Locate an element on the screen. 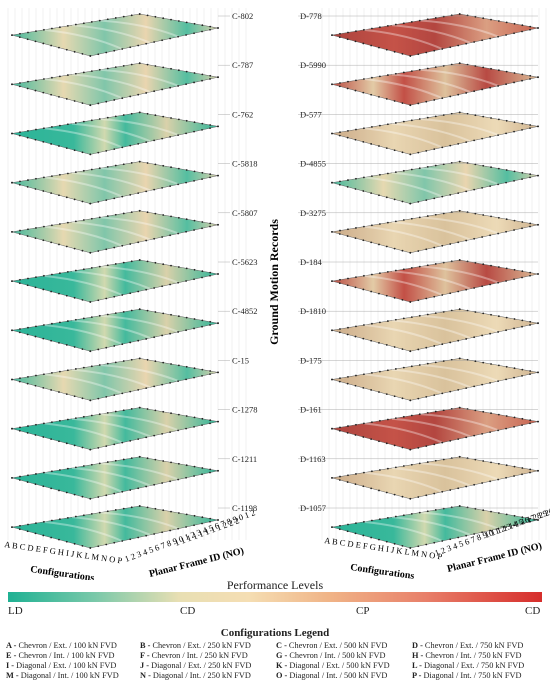  legend-item: L - Diagonal / Ext. / 750 kN FVD is located at coordinates (479, 665).